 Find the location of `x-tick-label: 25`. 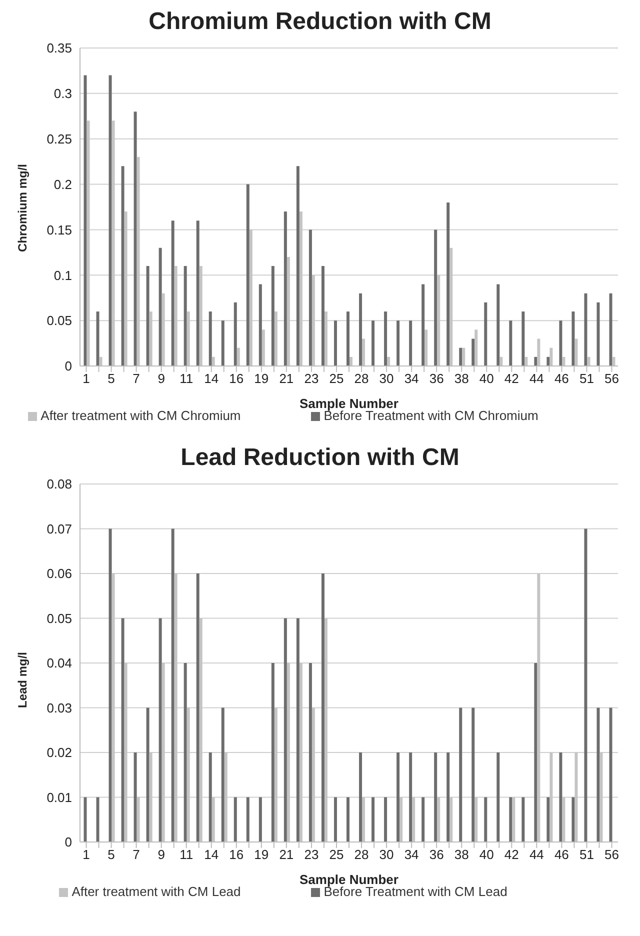

x-tick-label: 25 is located at coordinates (336, 378).